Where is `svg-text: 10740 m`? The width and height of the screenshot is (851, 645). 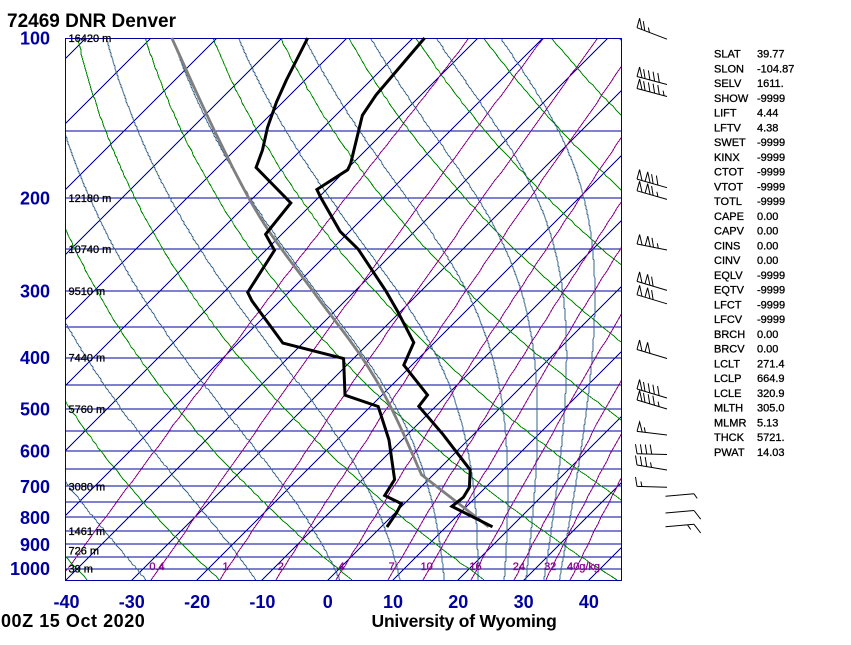 svg-text: 10740 m is located at coordinates (90, 250).